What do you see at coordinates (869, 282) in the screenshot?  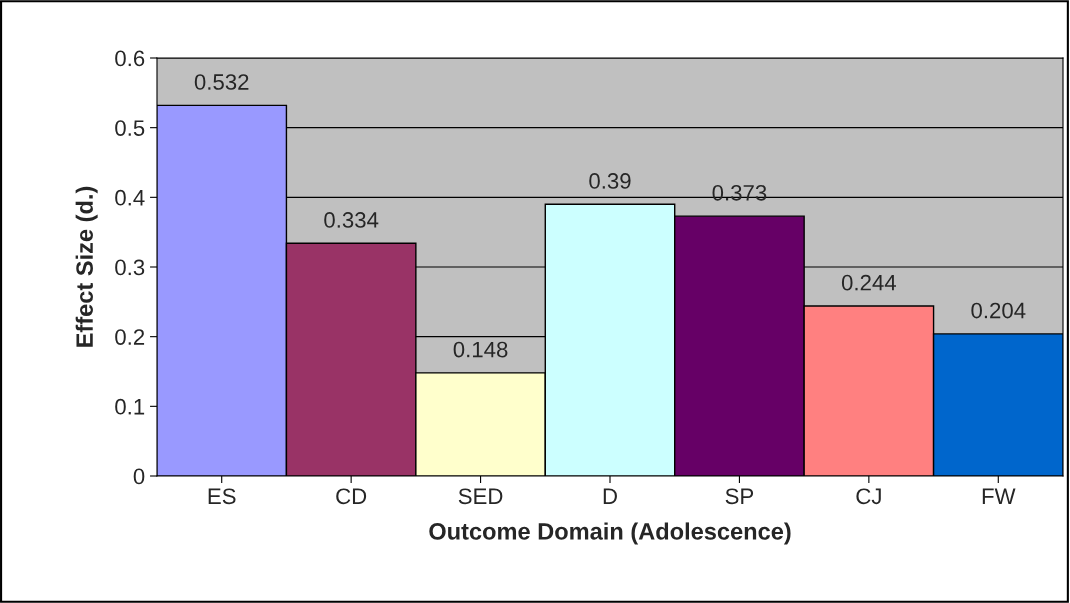 I see `data-label: 0.244` at bounding box center [869, 282].